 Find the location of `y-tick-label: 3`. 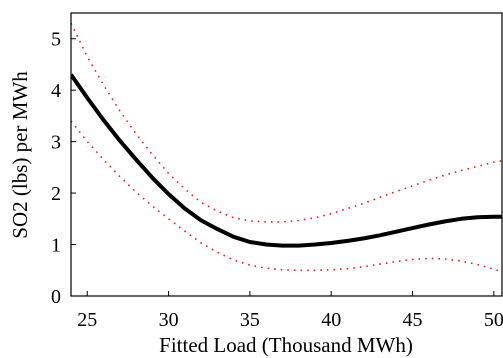

y-tick-label: 3 is located at coordinates (56, 143).